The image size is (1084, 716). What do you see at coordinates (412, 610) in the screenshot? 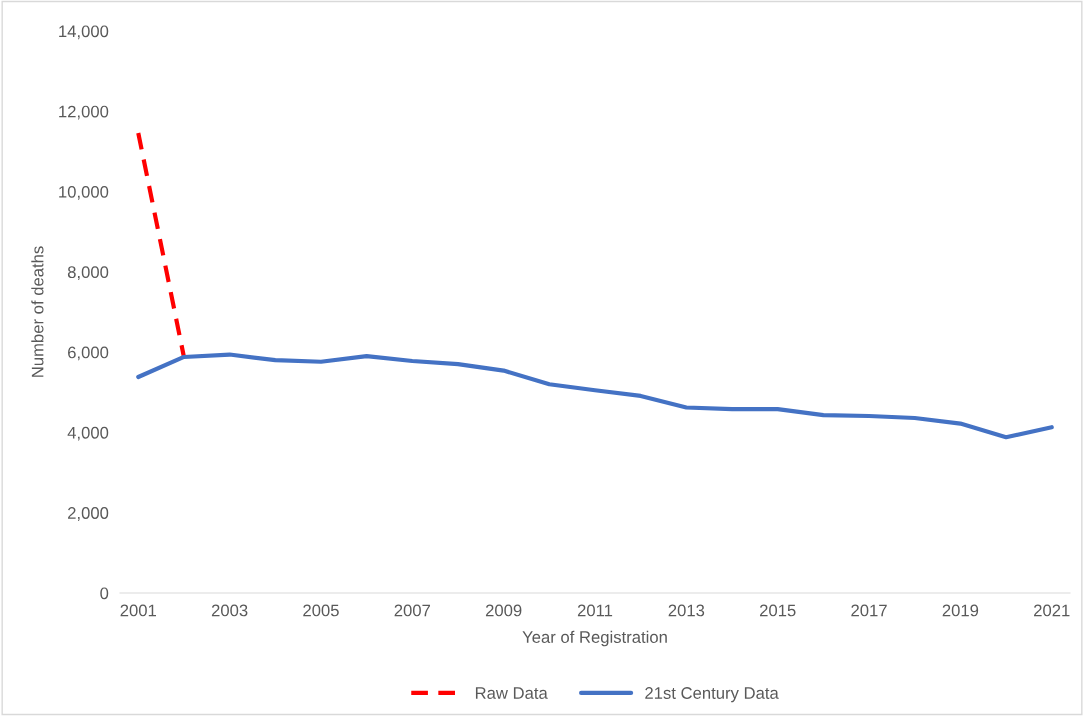
I see `x-tick-label: 2007` at bounding box center [412, 610].